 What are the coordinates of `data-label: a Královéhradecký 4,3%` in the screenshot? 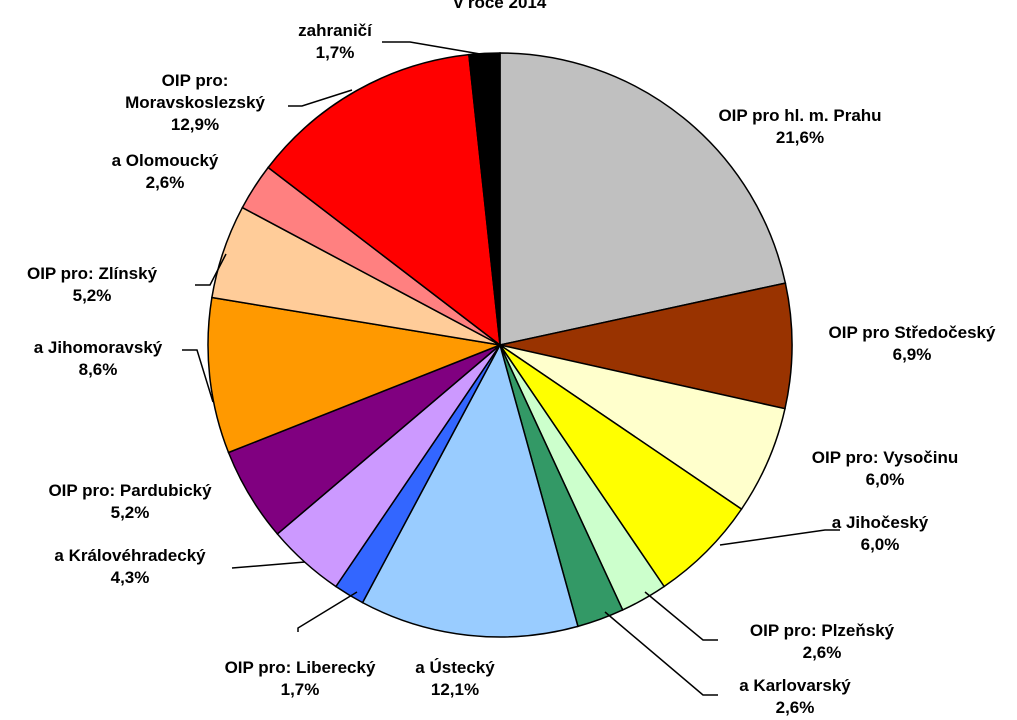 It's located at (129, 567).